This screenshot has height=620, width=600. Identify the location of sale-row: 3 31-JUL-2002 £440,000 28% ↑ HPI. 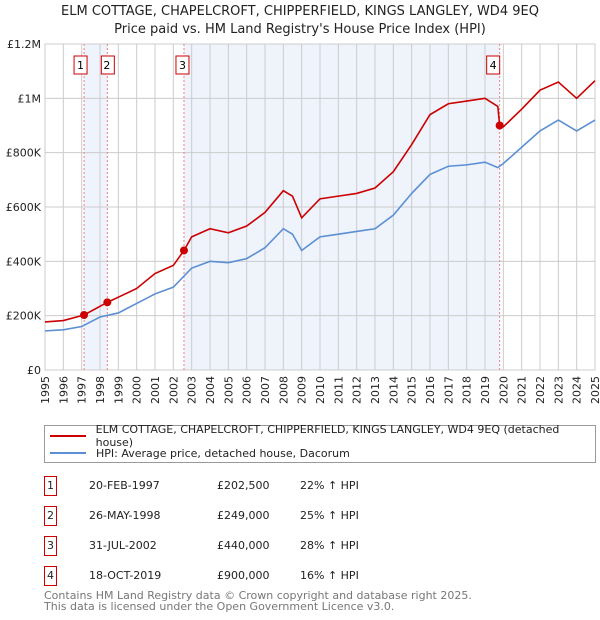
(244, 547).